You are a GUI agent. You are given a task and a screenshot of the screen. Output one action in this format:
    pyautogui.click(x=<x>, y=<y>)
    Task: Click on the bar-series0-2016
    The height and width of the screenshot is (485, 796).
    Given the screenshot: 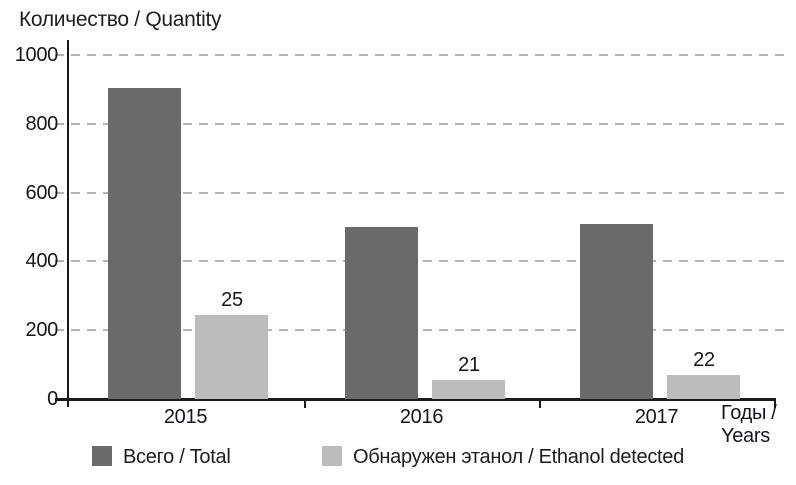 What is the action you would take?
    pyautogui.click(x=381, y=313)
    